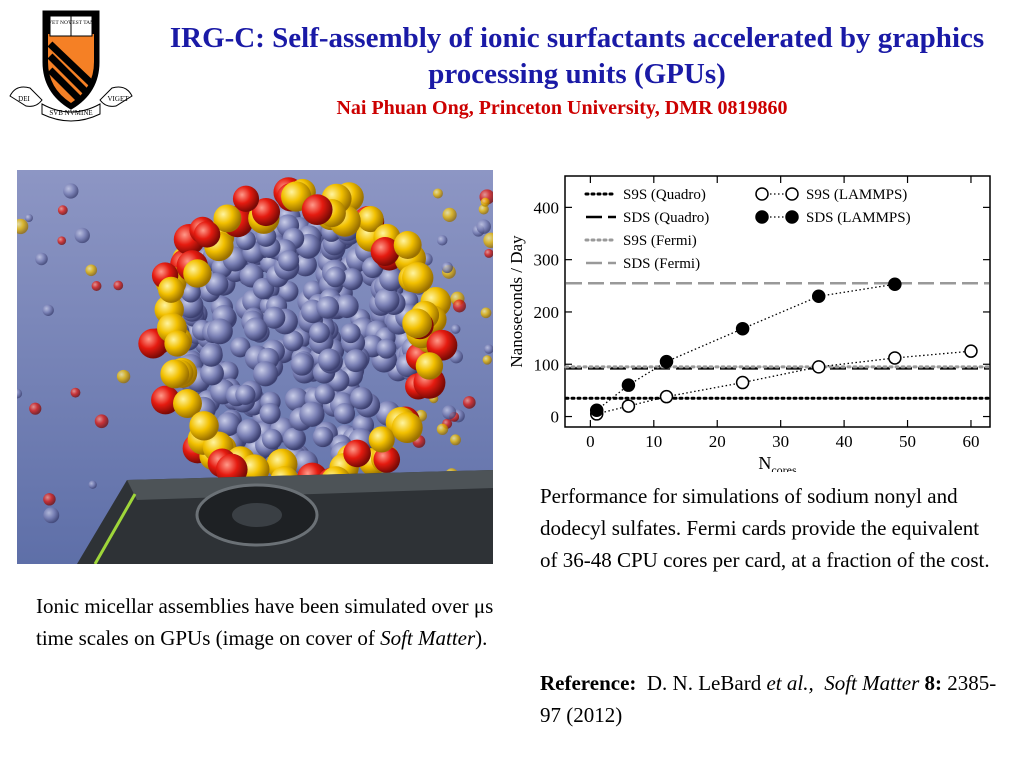 This screenshot has width=1024, height=768. Describe the element at coordinates (547, 364) in the screenshot. I see `y-tick-label: 100` at that location.